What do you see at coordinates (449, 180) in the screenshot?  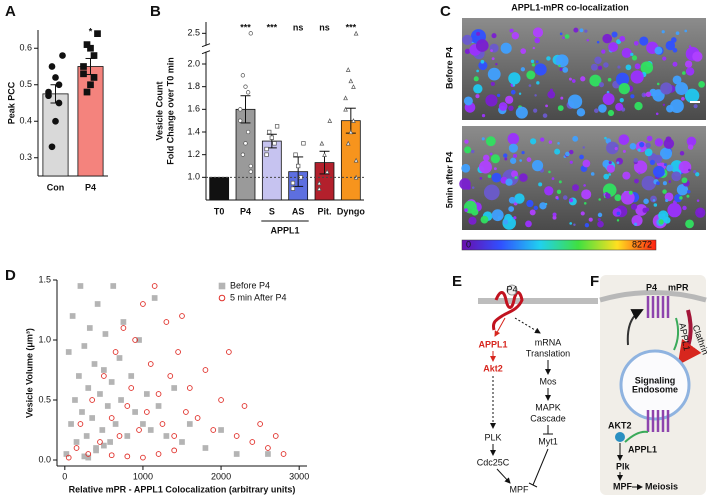 I see `row-label: 5min after P4` at bounding box center [449, 180].